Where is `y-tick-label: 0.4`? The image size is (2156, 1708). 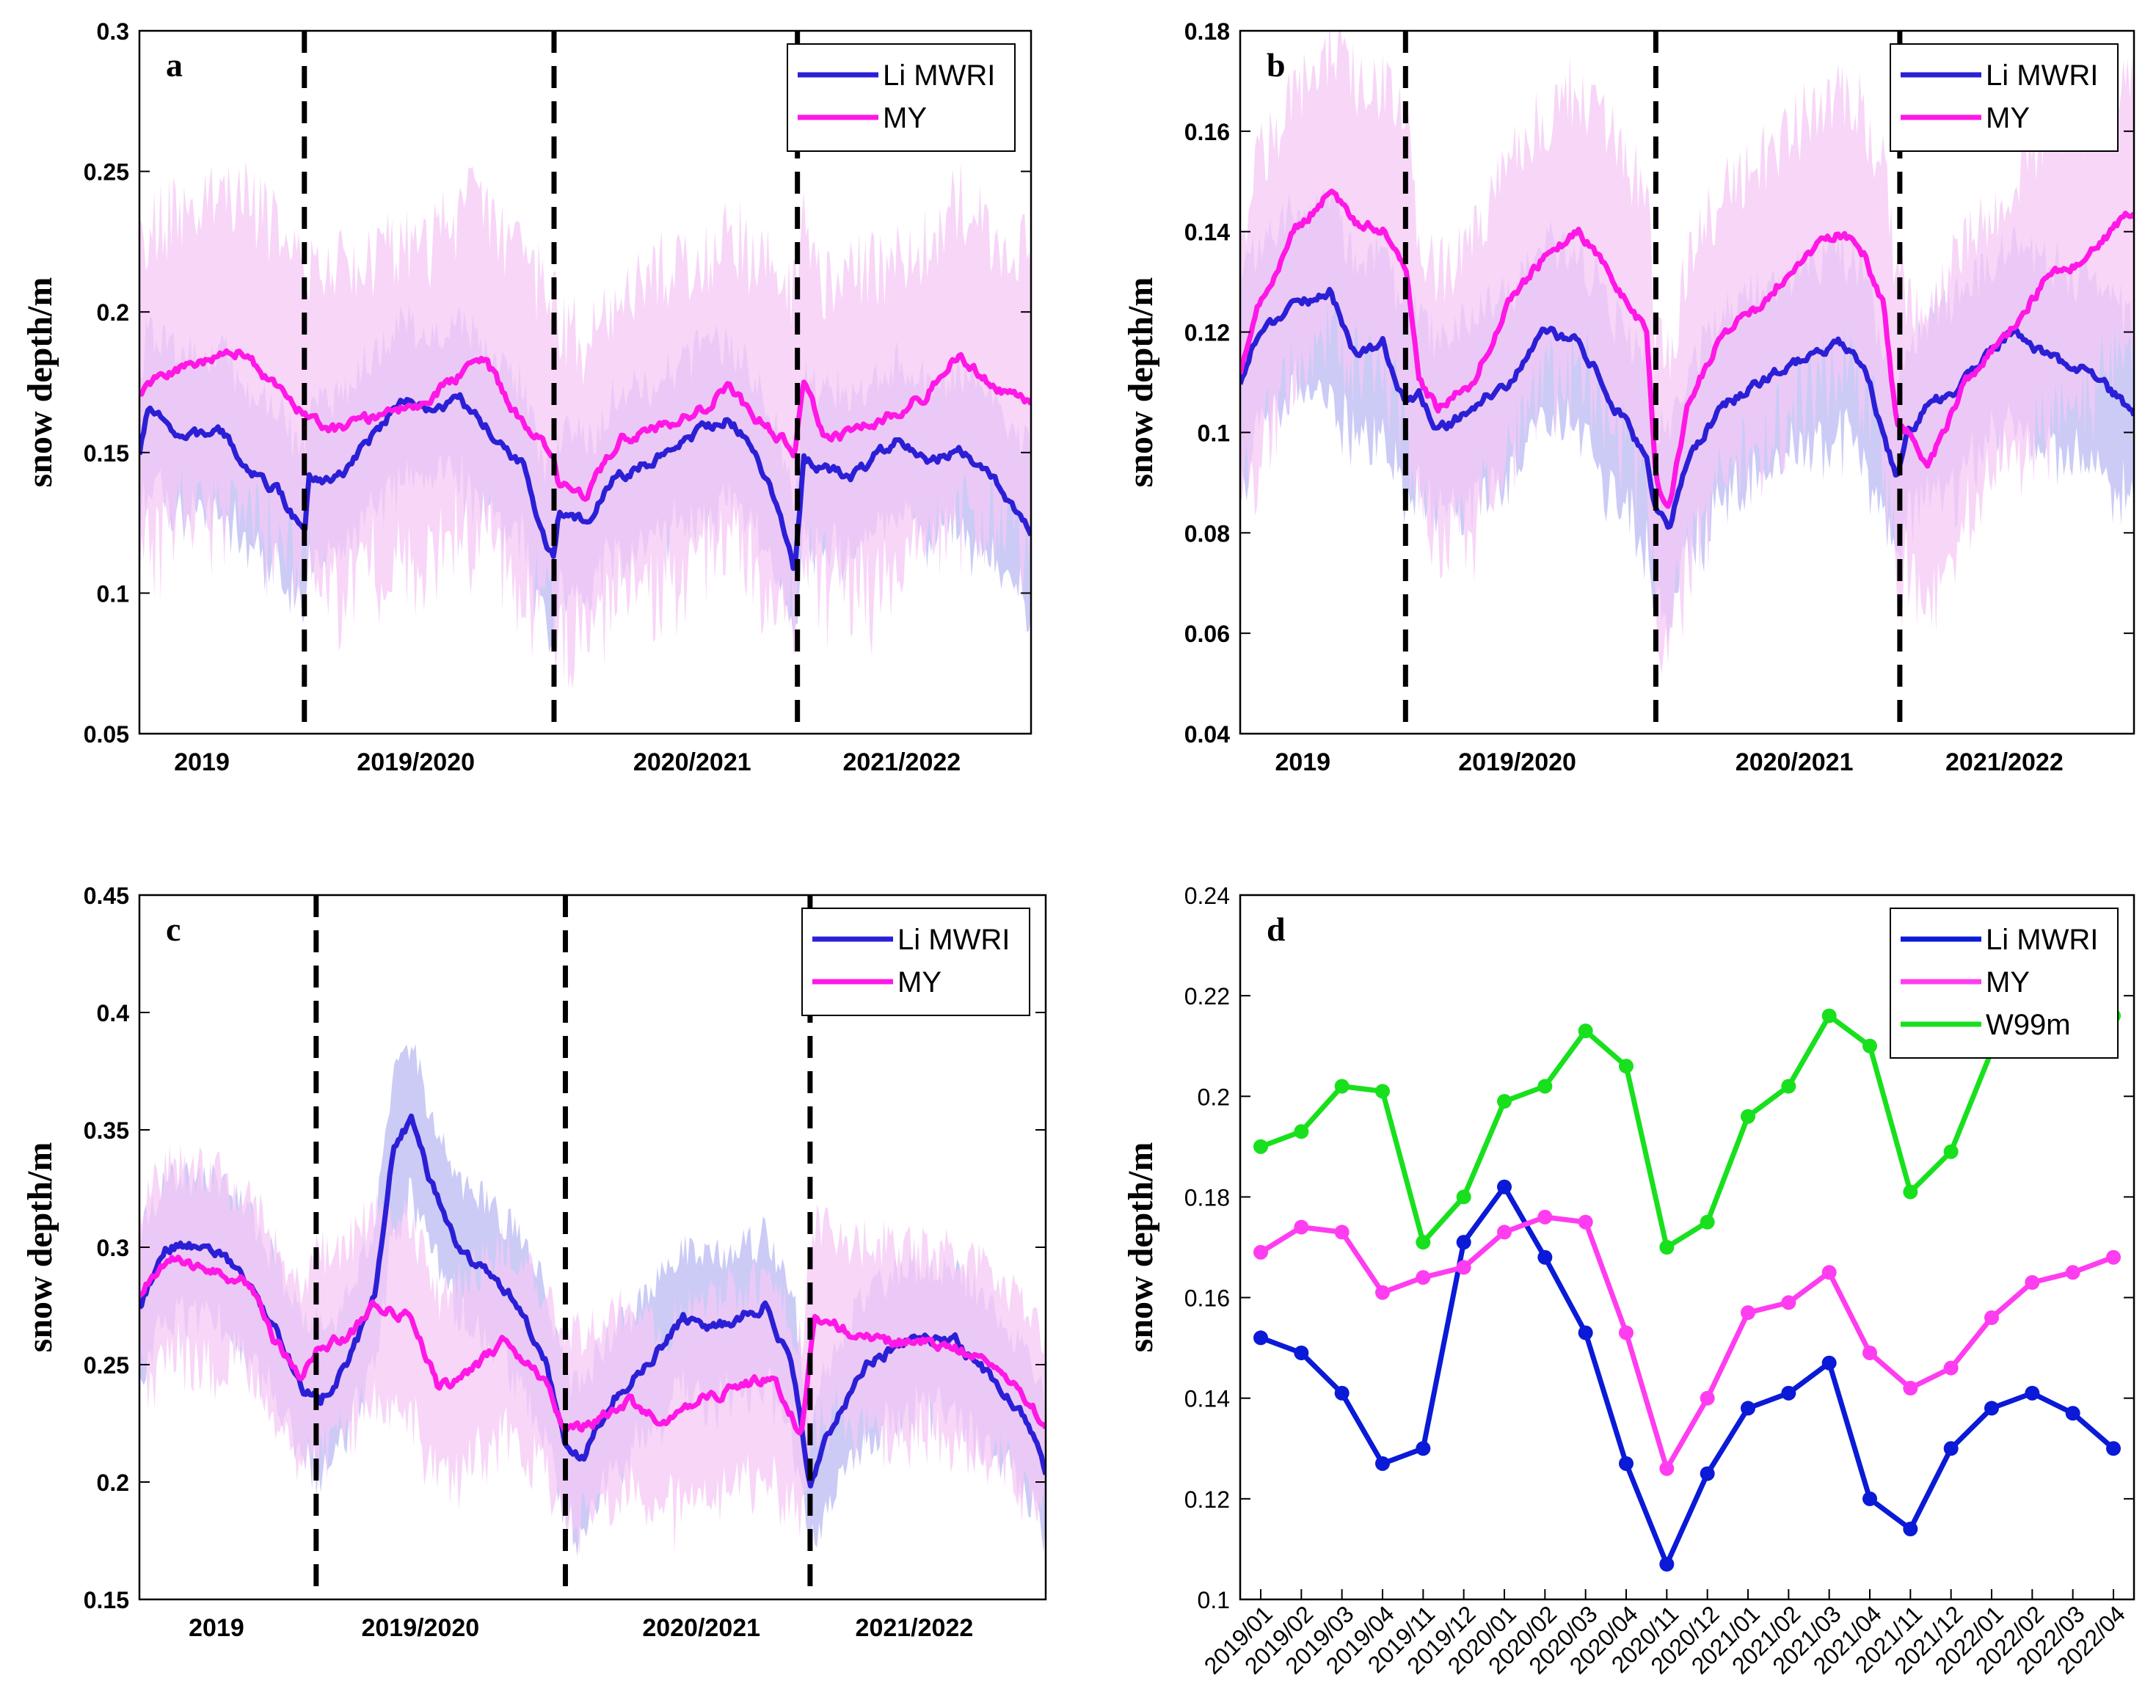 y-tick-label: 0.4 is located at coordinates (114, 1013).